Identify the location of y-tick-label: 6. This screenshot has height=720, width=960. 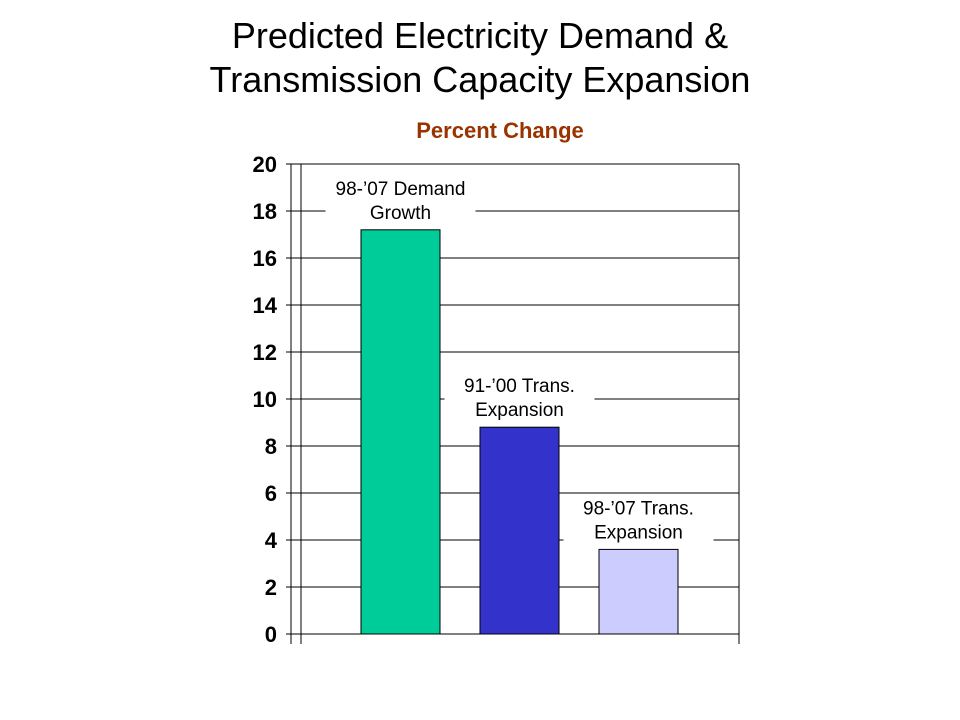
(271, 493).